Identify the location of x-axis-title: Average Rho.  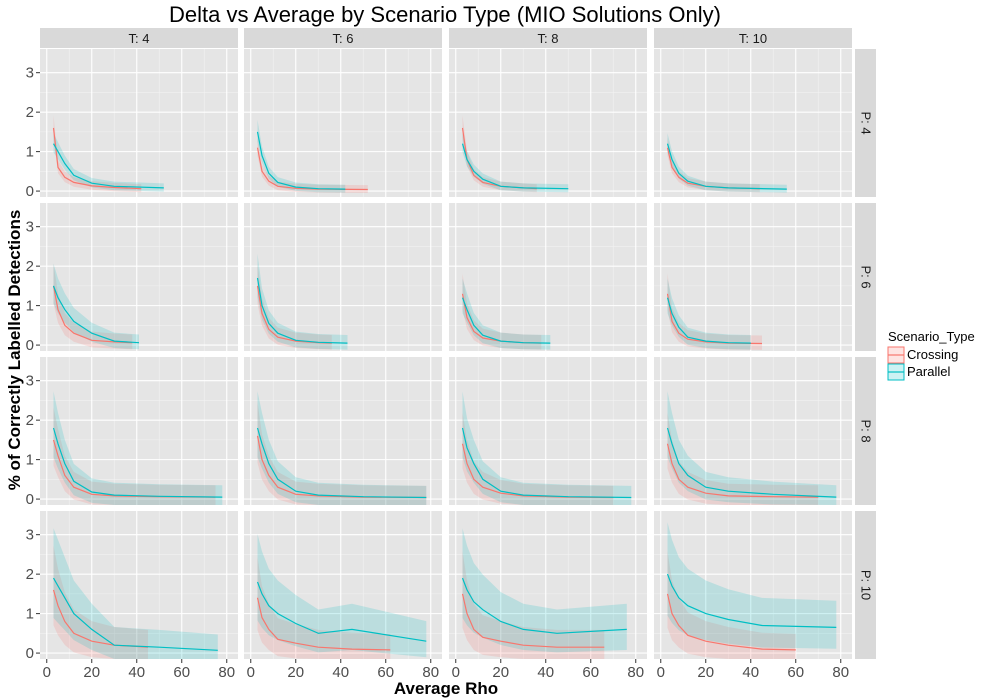
(446, 688).